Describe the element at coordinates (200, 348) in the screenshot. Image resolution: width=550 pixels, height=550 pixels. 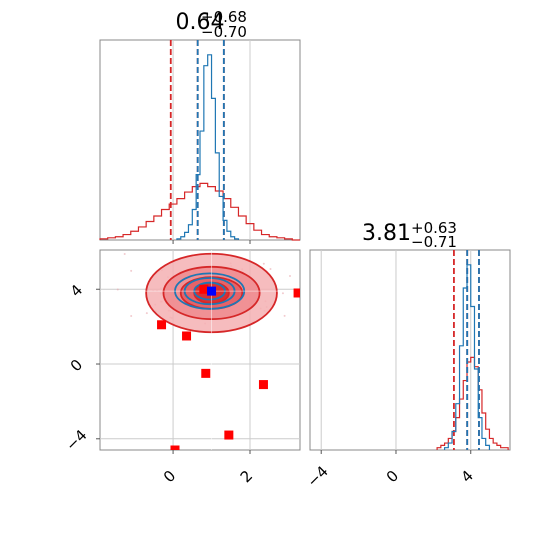
I see `joint-plot-area` at that location.